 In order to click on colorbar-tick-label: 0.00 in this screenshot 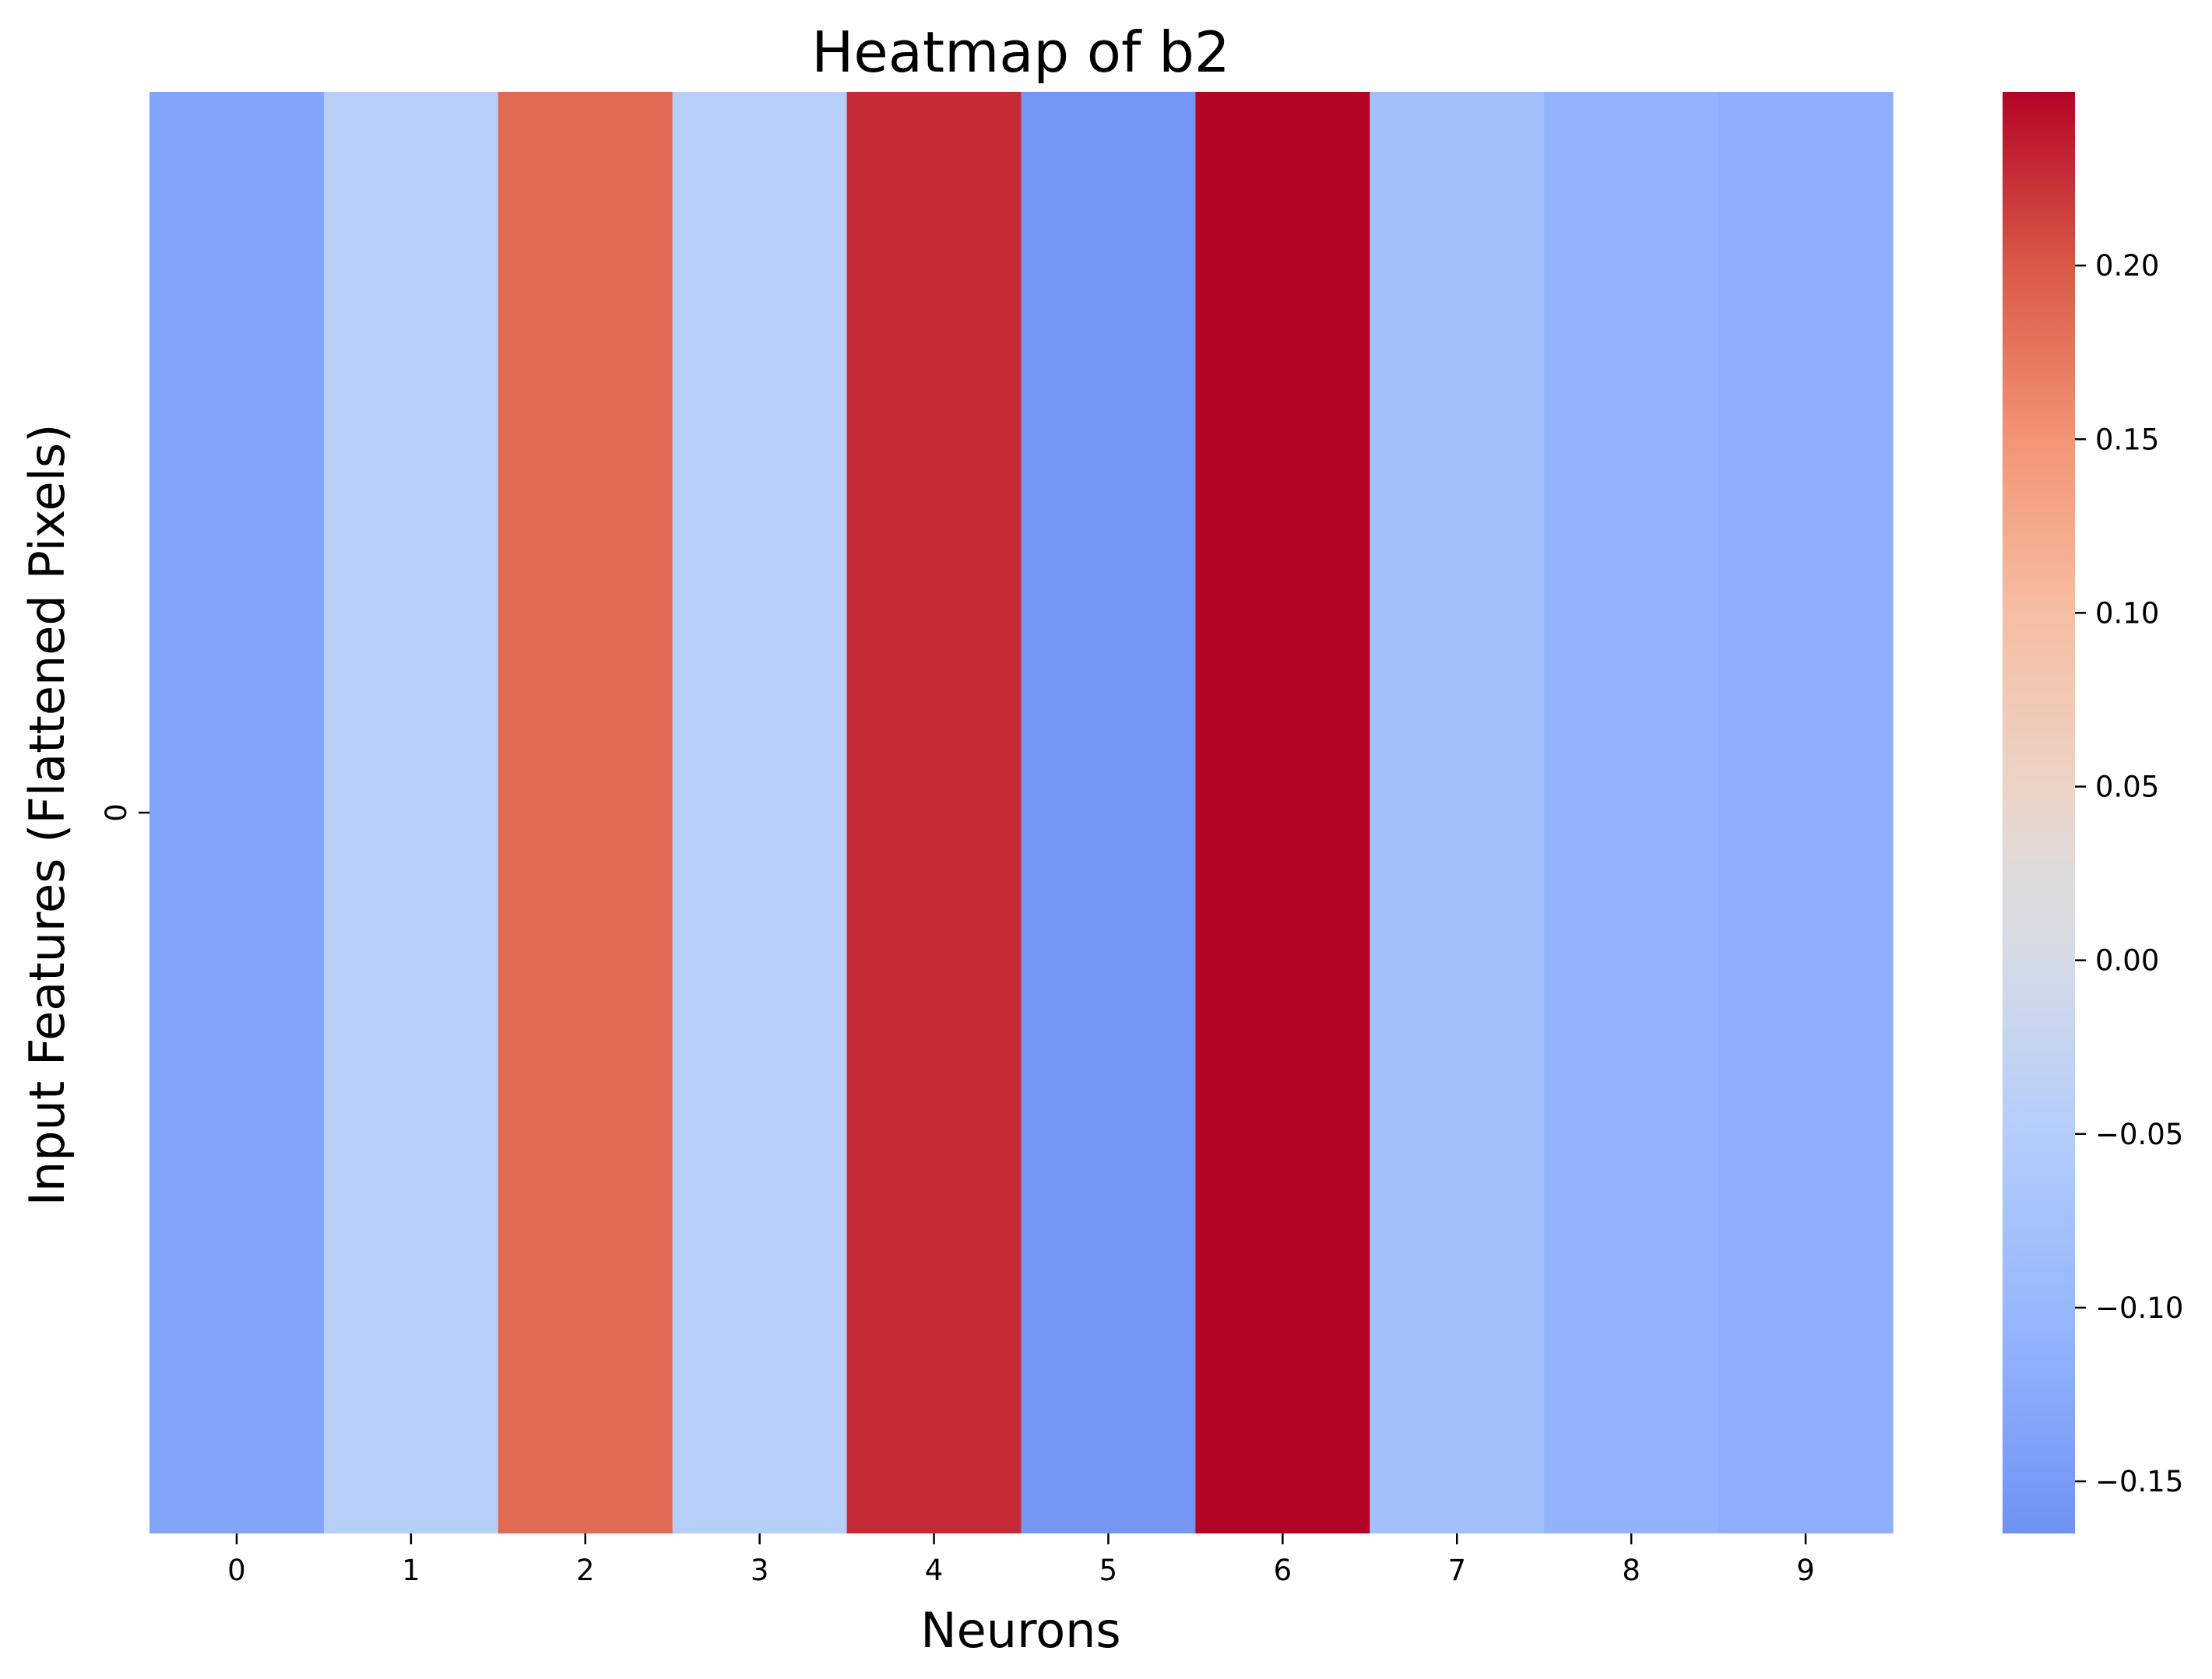, I will do `click(2127, 961)`.